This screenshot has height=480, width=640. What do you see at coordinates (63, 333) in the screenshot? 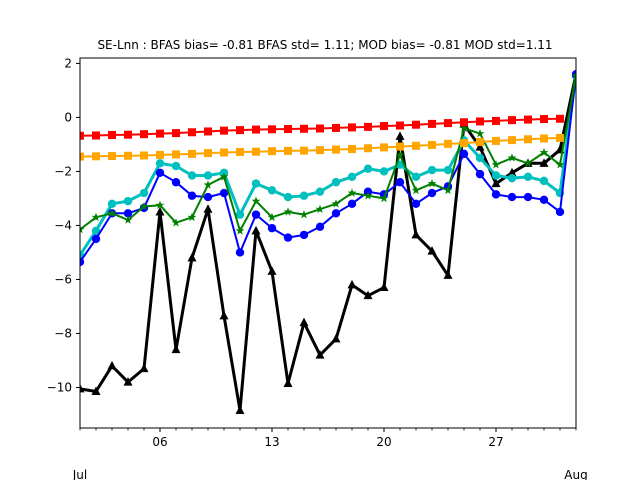
I see `y-tick-label: −8` at bounding box center [63, 333].